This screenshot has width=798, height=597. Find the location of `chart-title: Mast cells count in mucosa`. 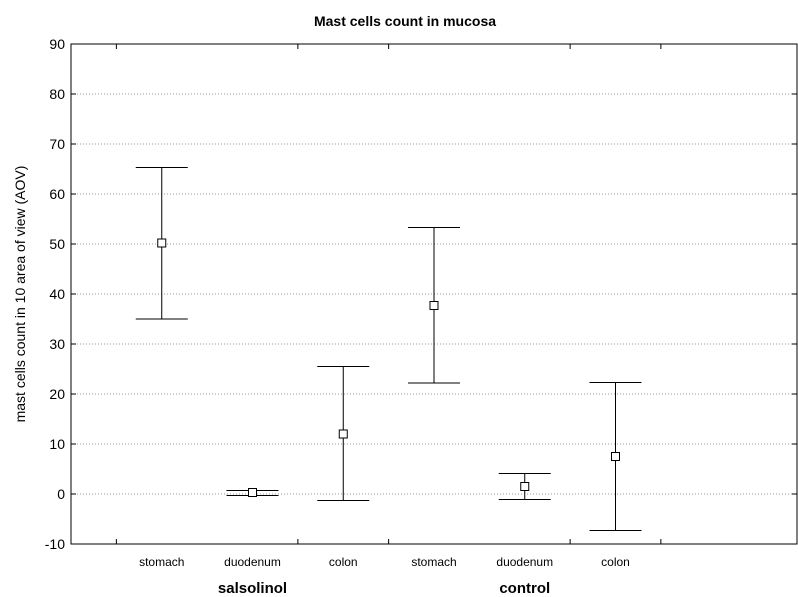

chart-title: Mast cells count in mucosa is located at coordinates (405, 21).